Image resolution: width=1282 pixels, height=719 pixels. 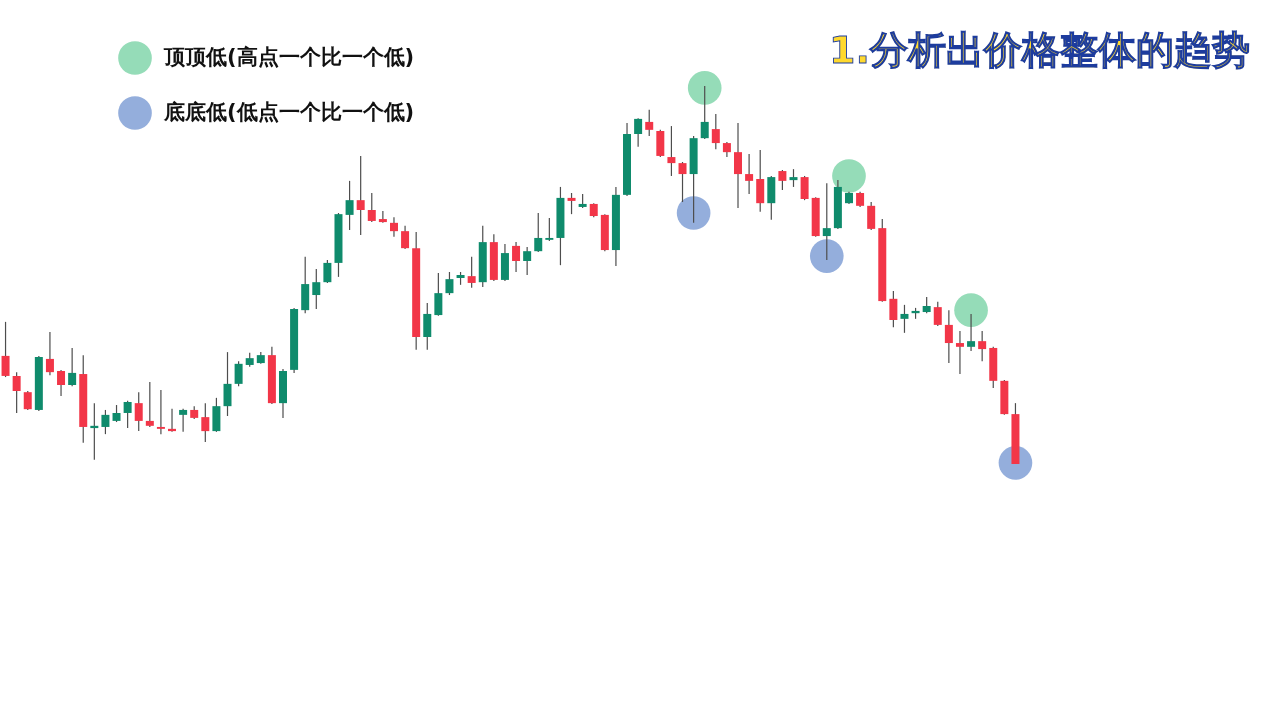 What do you see at coordinates (289, 57) in the screenshot?
I see `legend-label: 顶顶低(高点一个比一个低)` at bounding box center [289, 57].